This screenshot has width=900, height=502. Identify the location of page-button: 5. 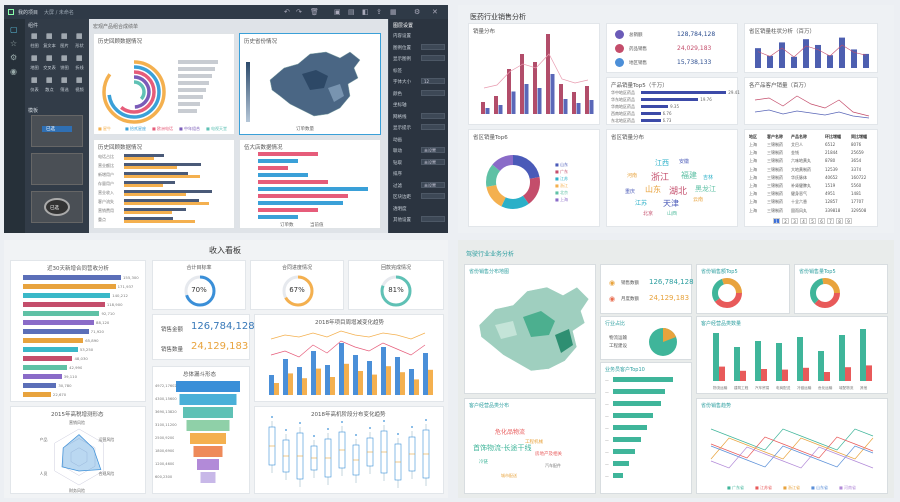
(812, 221).